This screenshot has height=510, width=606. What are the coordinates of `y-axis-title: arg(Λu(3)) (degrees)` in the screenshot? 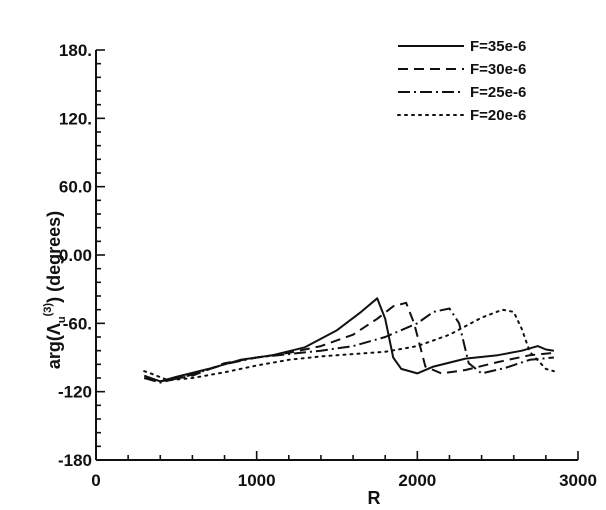 It's located at (55, 290).